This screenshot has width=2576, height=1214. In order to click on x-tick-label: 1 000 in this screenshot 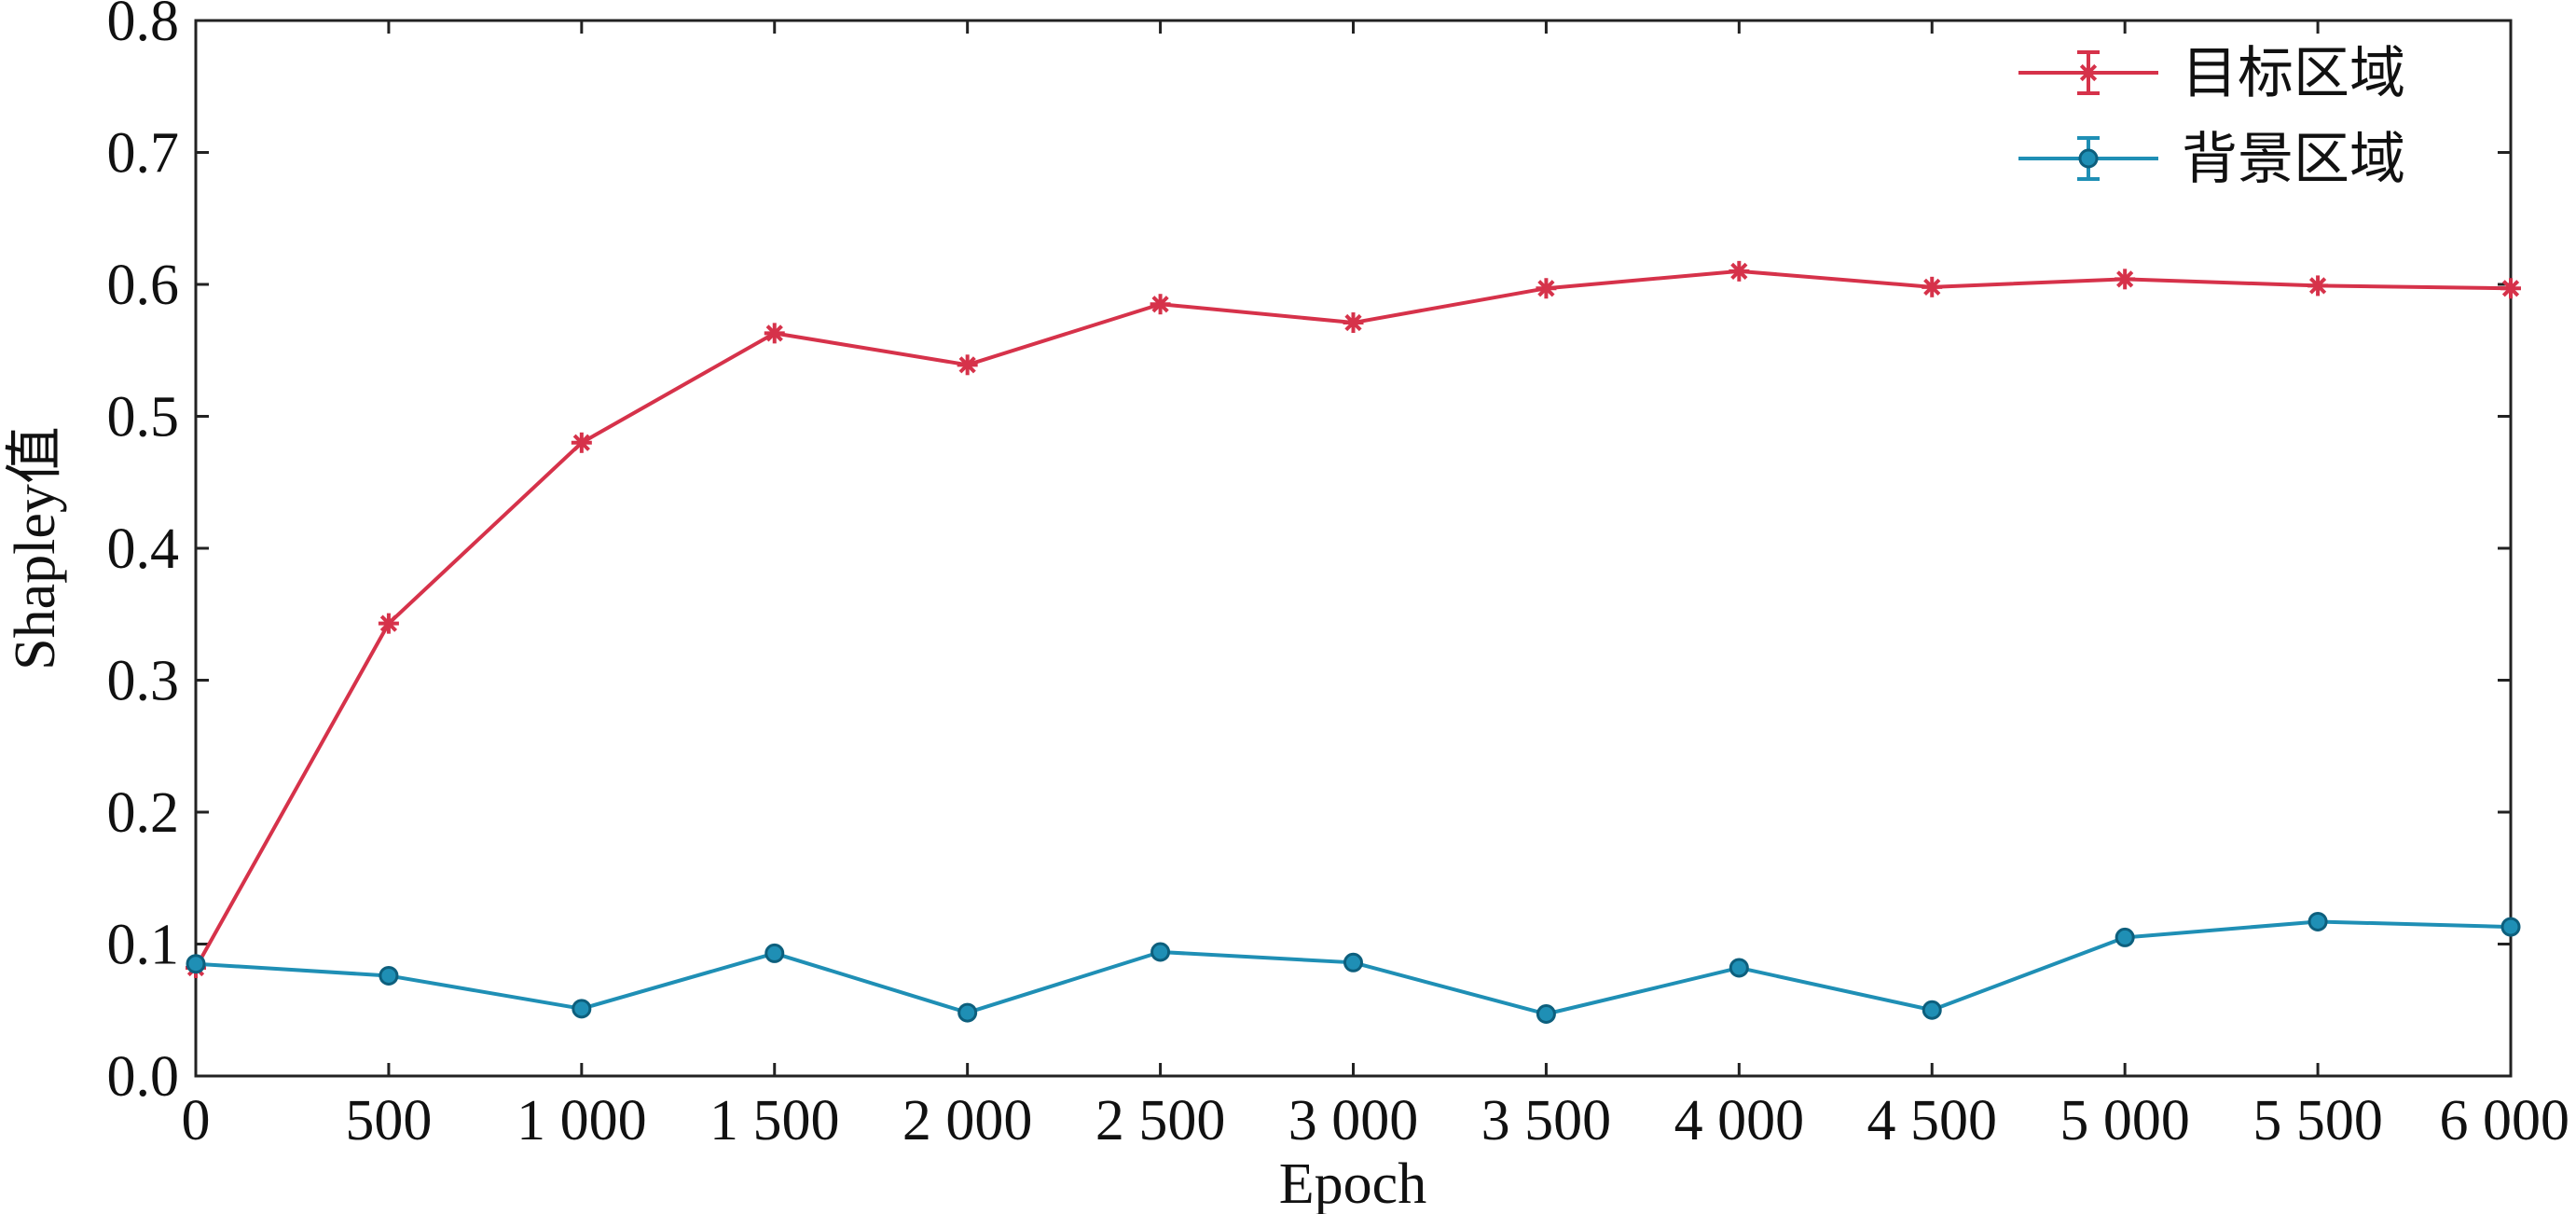, I will do `click(582, 1121)`.